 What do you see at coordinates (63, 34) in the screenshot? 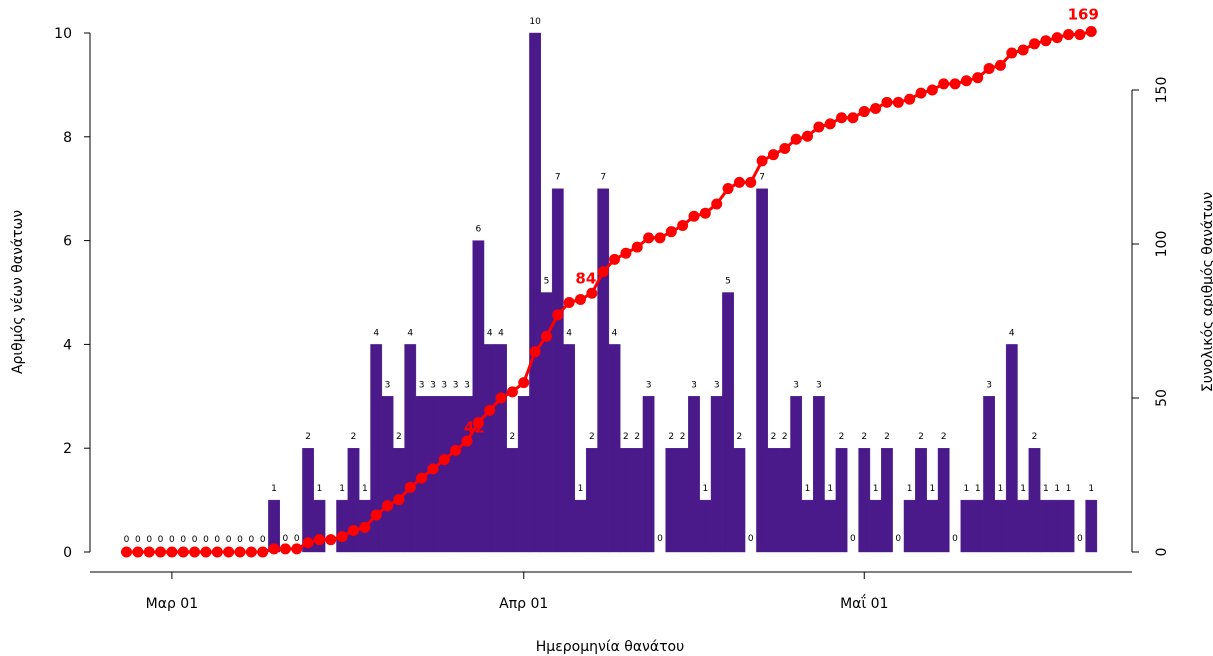
I see `y-tick-label: 10` at bounding box center [63, 34].